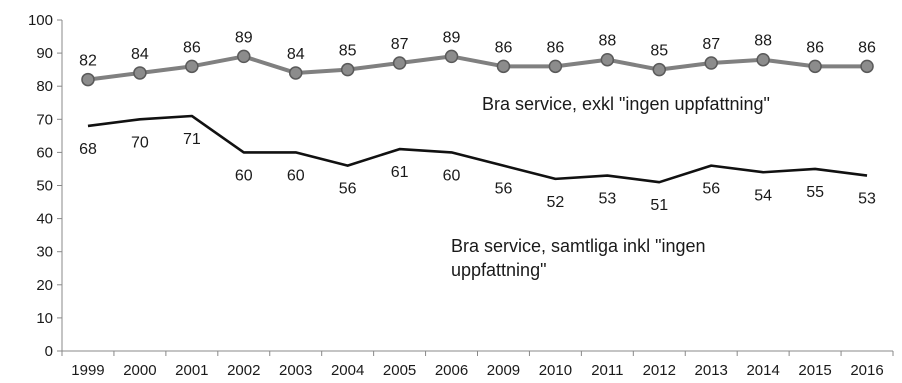 Image resolution: width=902 pixels, height=383 pixels. Describe the element at coordinates (295, 370) in the screenshot. I see `x-tick-label: 2003` at that location.